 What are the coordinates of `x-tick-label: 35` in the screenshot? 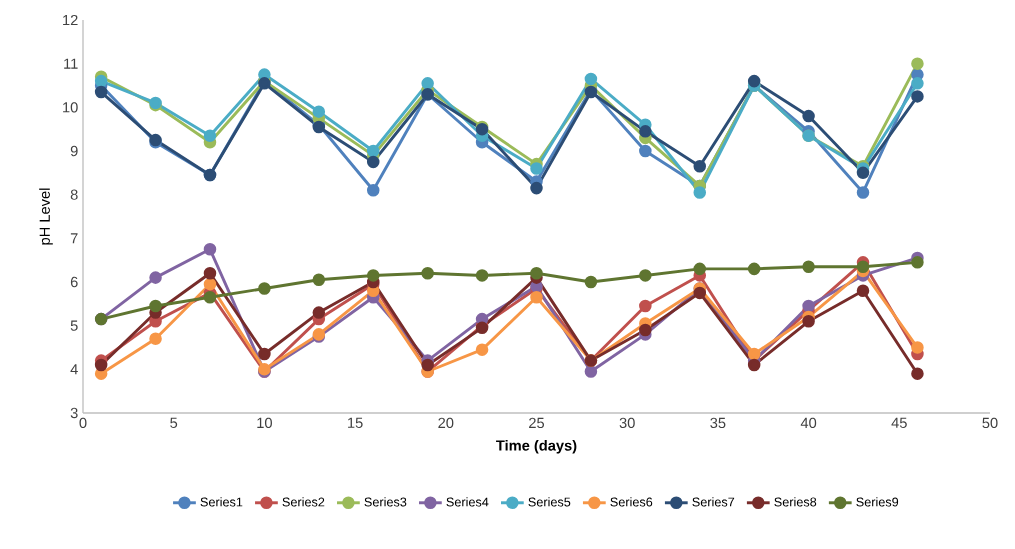 It's located at (718, 423).